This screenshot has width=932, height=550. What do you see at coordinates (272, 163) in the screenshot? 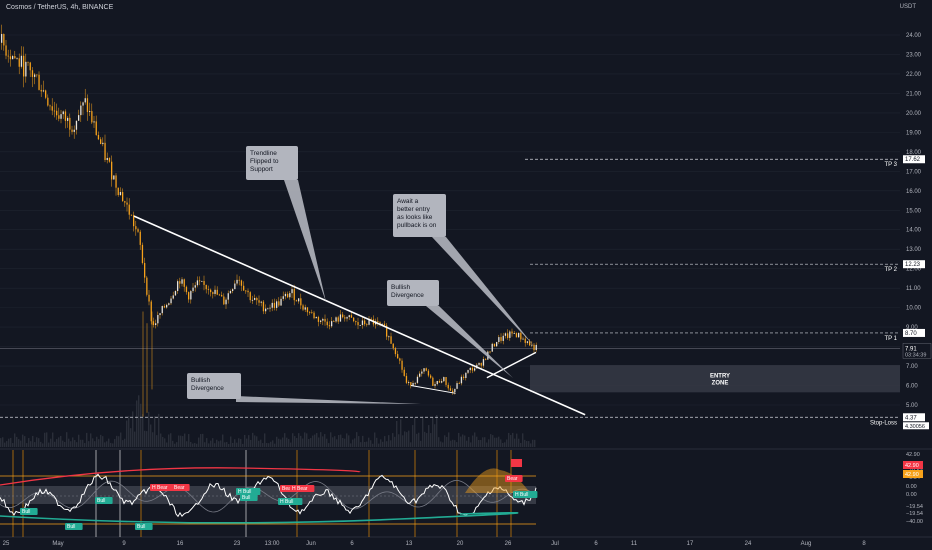
I see `callout-trendline-box` at bounding box center [272, 163].